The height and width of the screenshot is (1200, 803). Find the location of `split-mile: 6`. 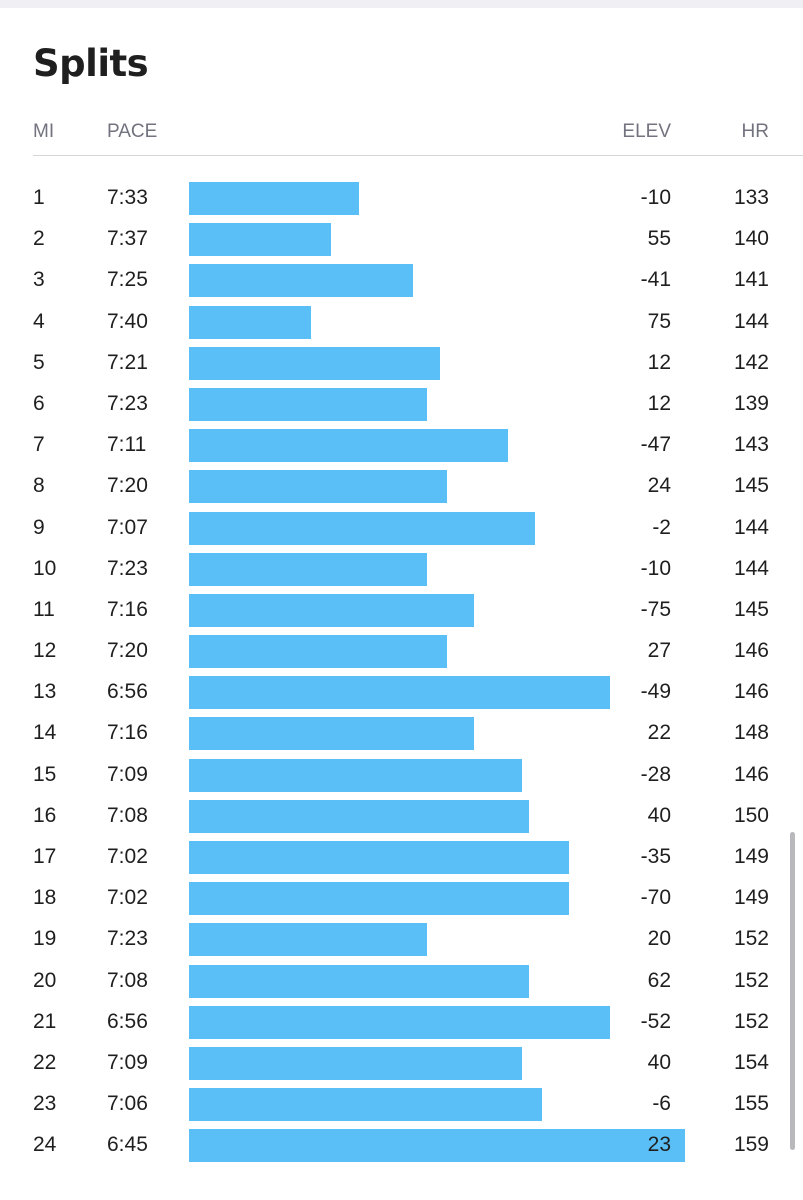

split-mile: 6 is located at coordinates (39, 403).